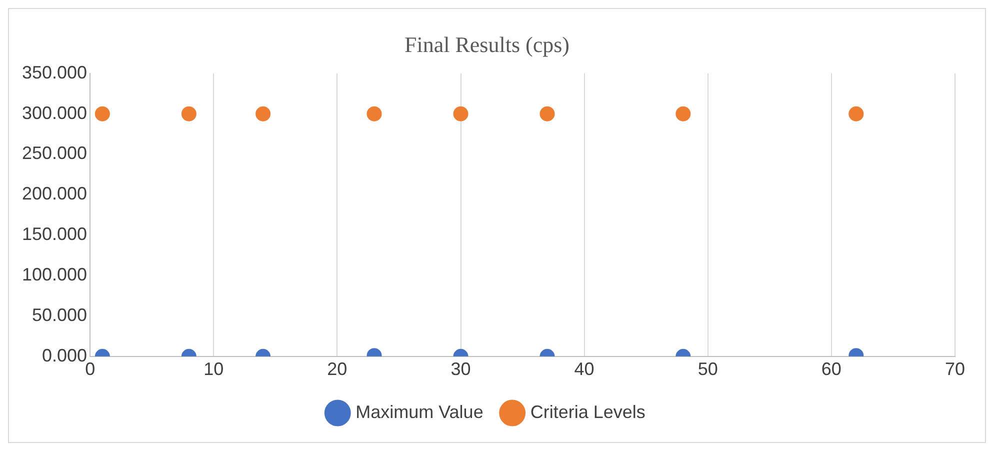 The width and height of the screenshot is (994, 451). What do you see at coordinates (60, 314) in the screenshot?
I see `y-tick-label: 50.000` at bounding box center [60, 314].